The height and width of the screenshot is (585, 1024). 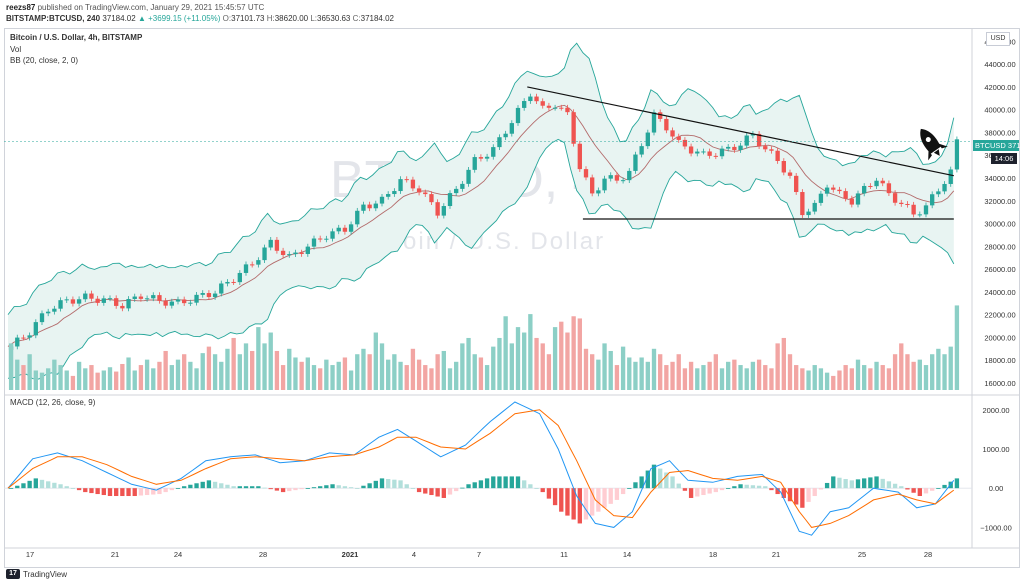 What do you see at coordinates (16, 49) in the screenshot?
I see `legend-vol: Vol` at bounding box center [16, 49].